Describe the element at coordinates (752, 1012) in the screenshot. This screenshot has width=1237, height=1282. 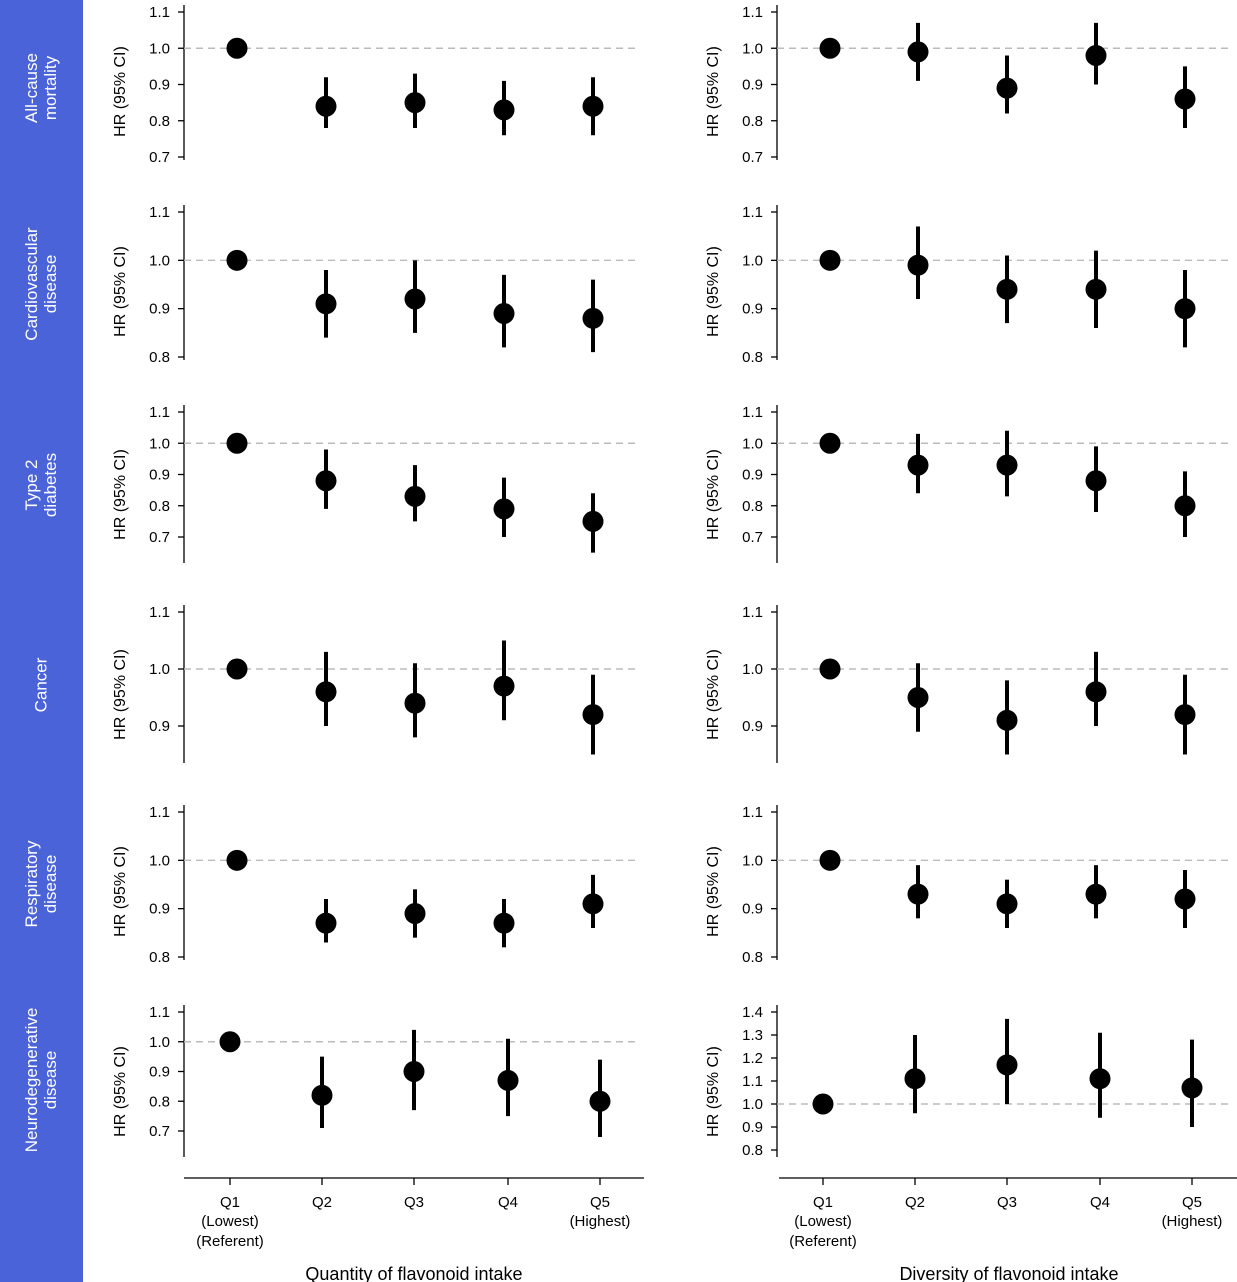
I see `y-tick-label: 1.4` at that location.